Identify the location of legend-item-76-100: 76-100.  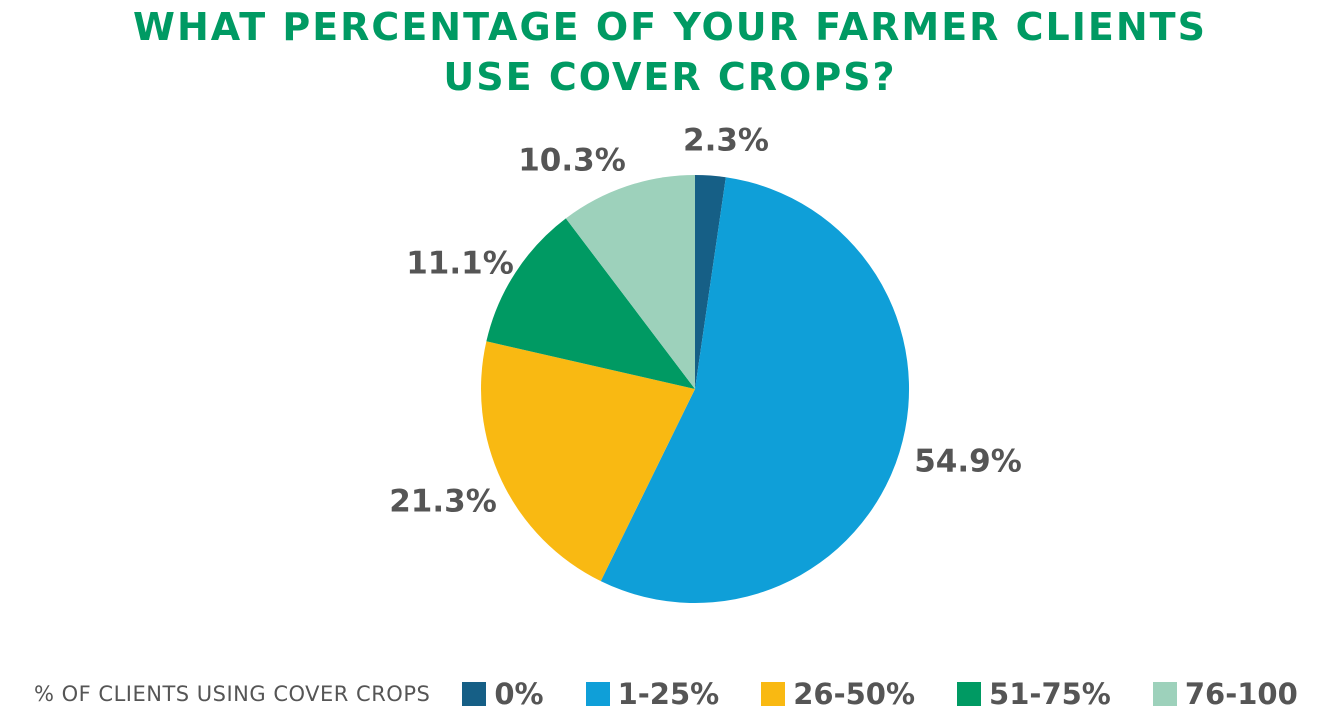
(1225, 694).